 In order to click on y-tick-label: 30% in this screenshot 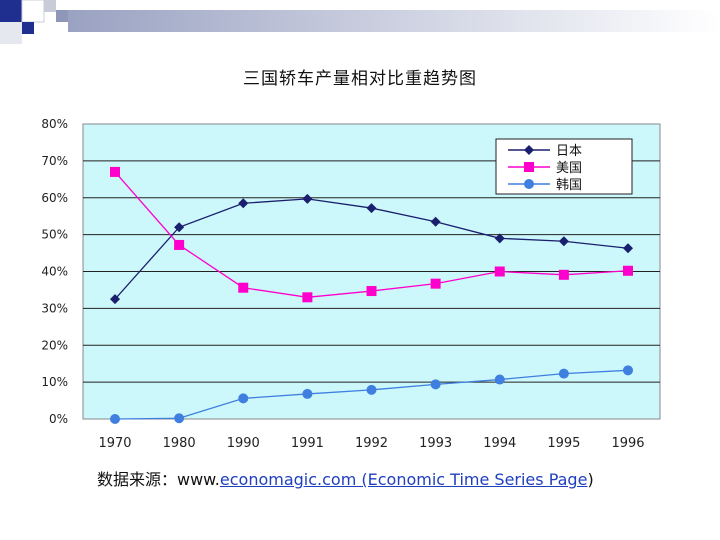, I will do `click(54, 308)`.